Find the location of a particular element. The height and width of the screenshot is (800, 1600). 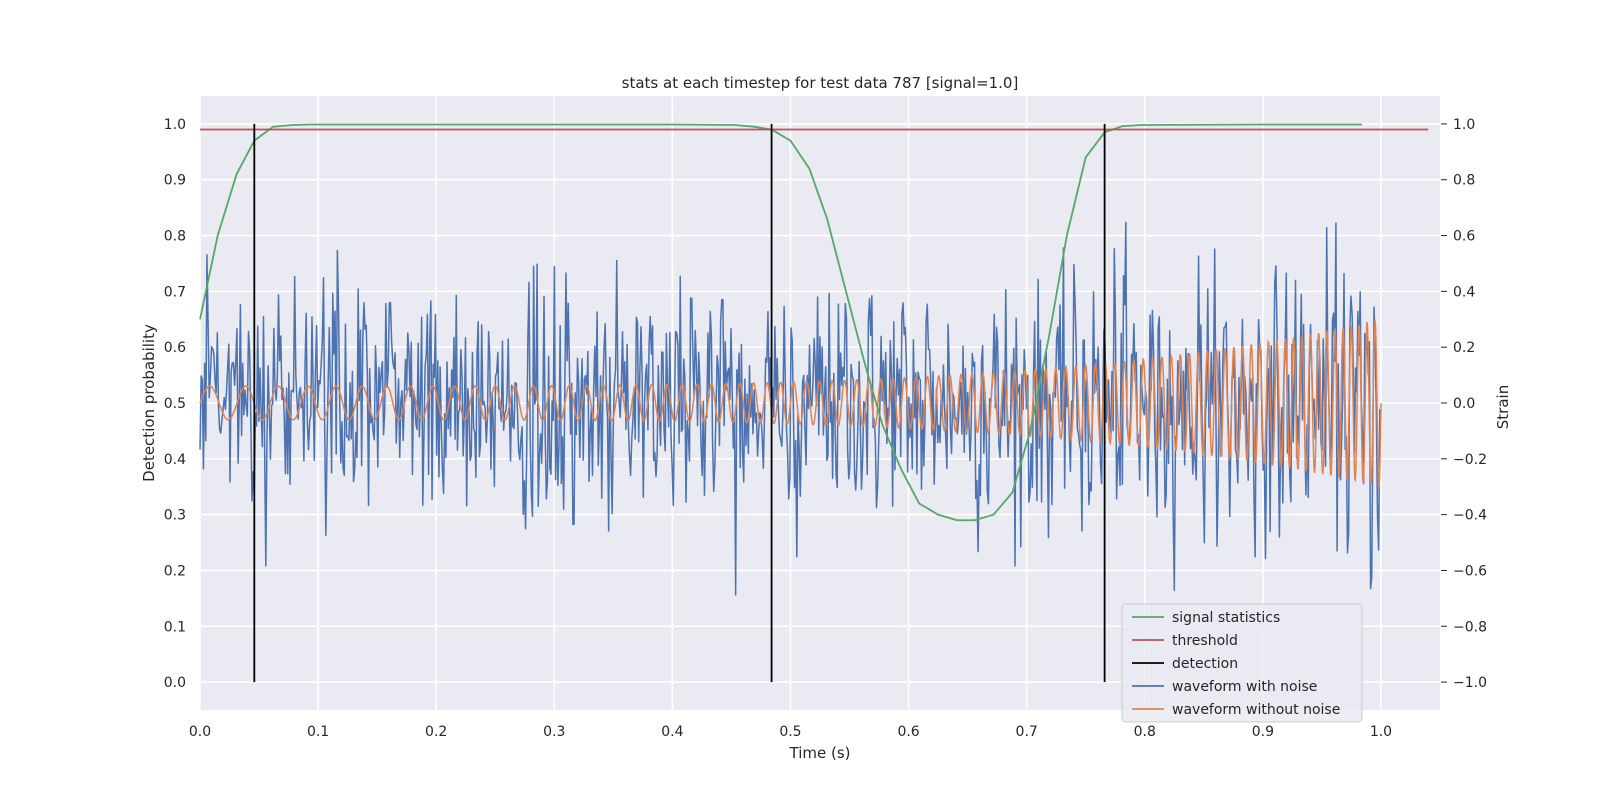

right-y-tick-label: −0.6 is located at coordinates (1470, 571).